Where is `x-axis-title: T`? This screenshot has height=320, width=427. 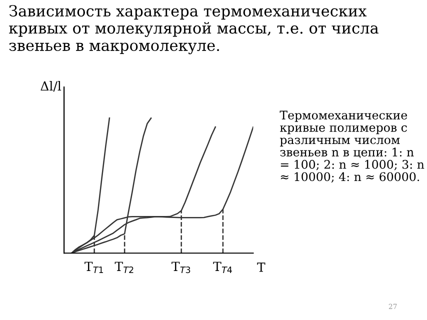 x-axis-title: T is located at coordinates (261, 267).